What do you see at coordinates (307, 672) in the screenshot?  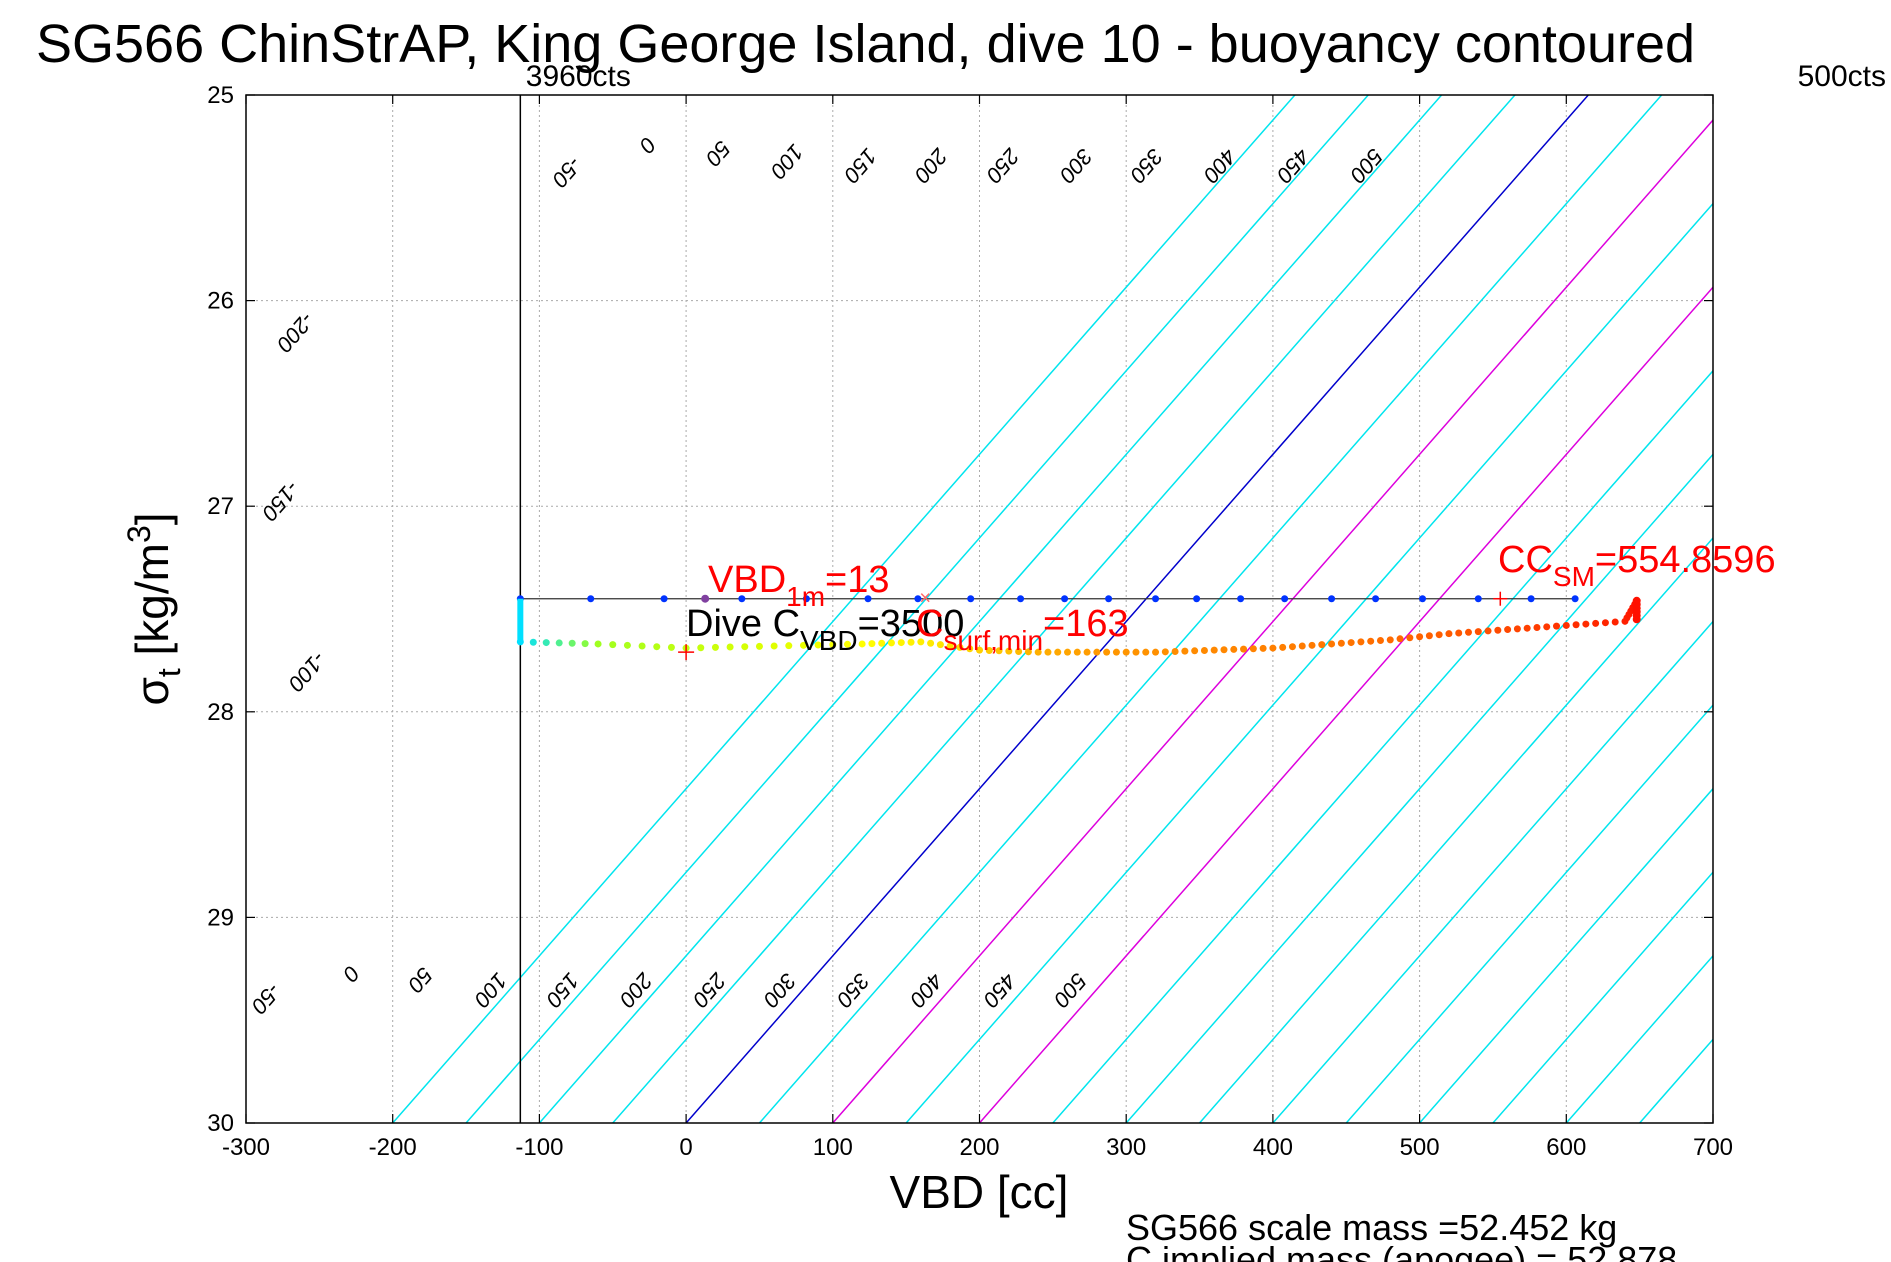 I see `contour-label-left-2: -100` at bounding box center [307, 672].